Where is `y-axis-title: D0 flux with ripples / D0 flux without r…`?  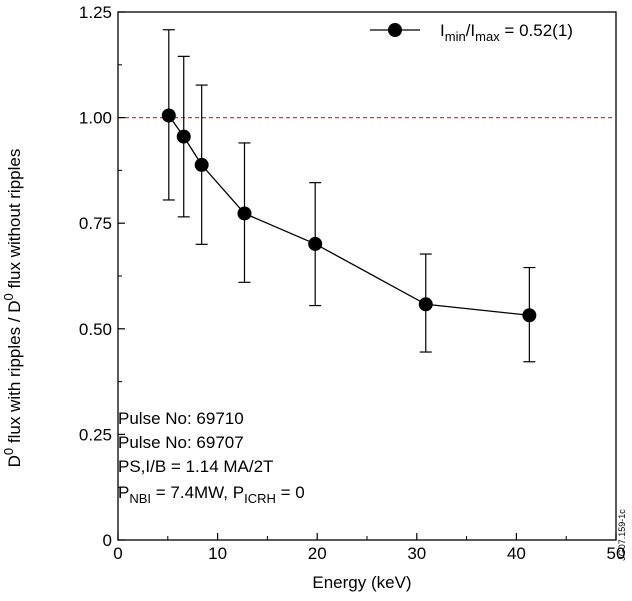
y-axis-title: D0 flux with ripples / D0 flux without r… is located at coordinates (12, 308).